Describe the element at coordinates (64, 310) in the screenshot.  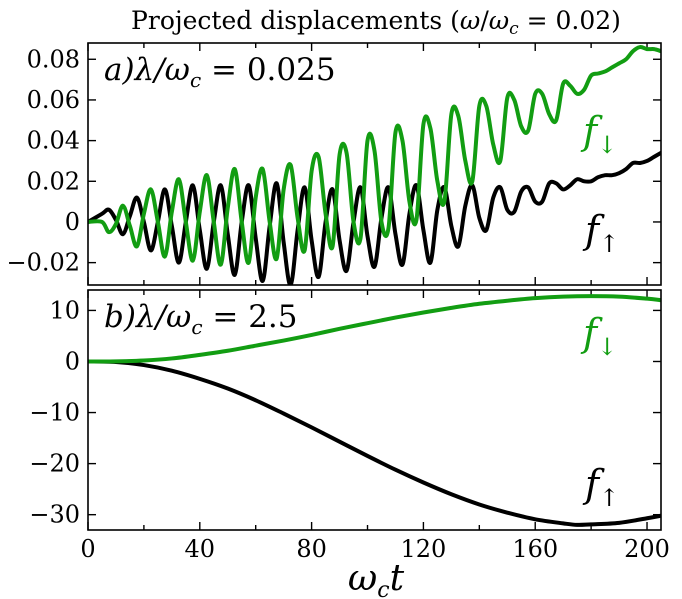
I see `y-tick-label: 10` at that location.